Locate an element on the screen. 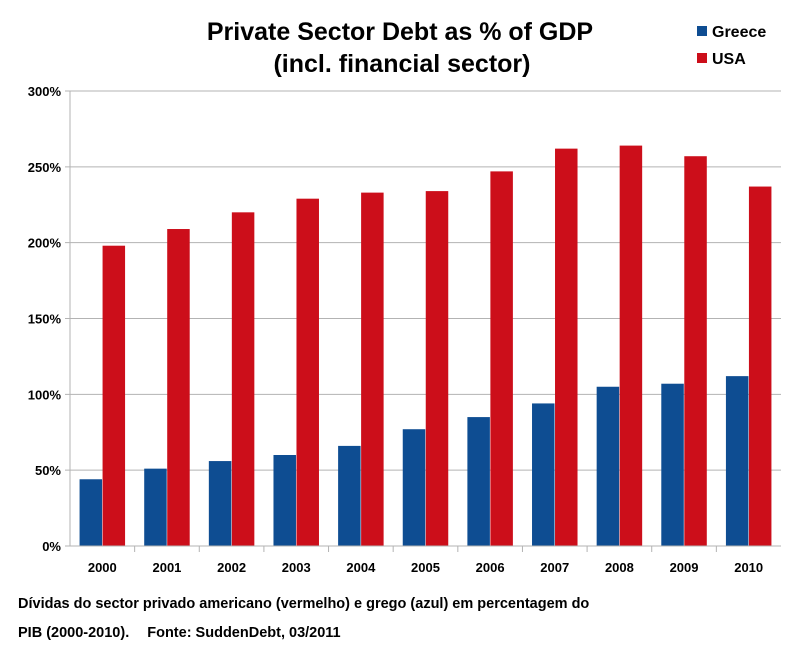 Image resolution: width=803 pixels, height=654 pixels. y-tick-label: 50% is located at coordinates (48, 470).